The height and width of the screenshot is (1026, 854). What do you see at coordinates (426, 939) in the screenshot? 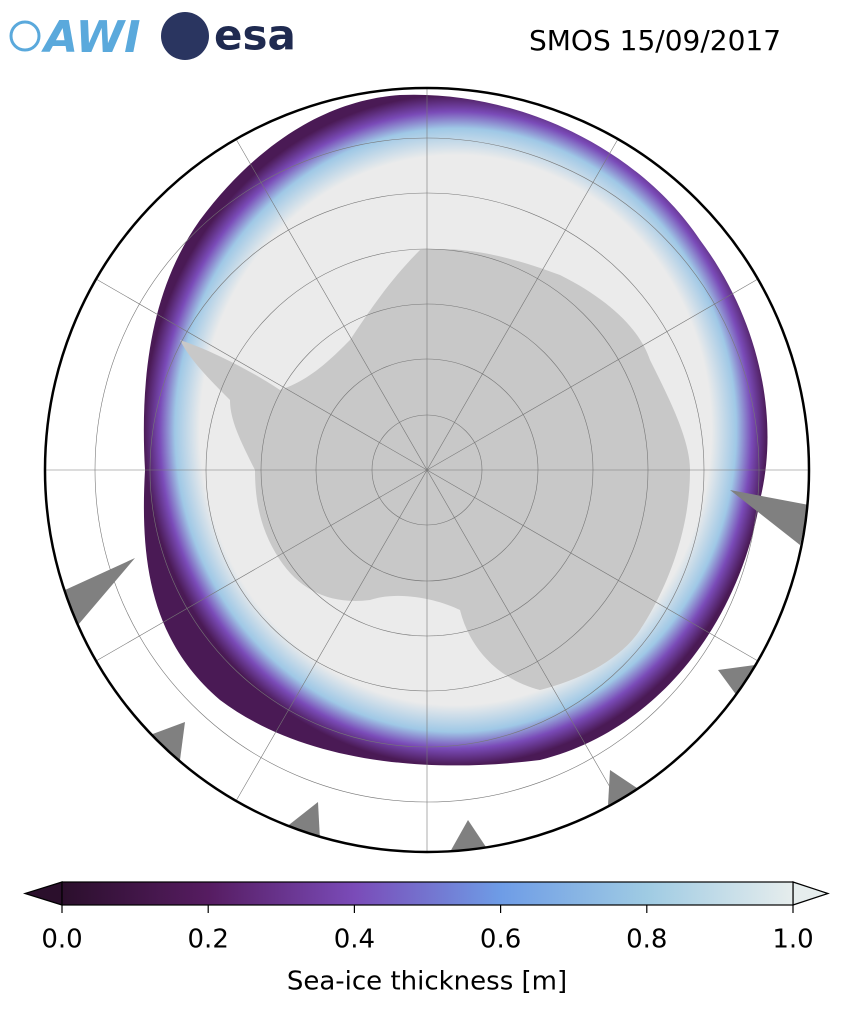
I see `colorbar: 0.0 0.2 0.4 0.6 0.8 1.0 Sea-ice thickness [m]` at bounding box center [426, 939].